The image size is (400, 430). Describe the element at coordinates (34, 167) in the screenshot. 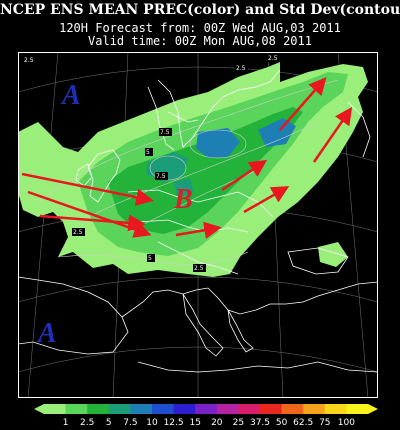

I see `precip-blob-west` at that location.